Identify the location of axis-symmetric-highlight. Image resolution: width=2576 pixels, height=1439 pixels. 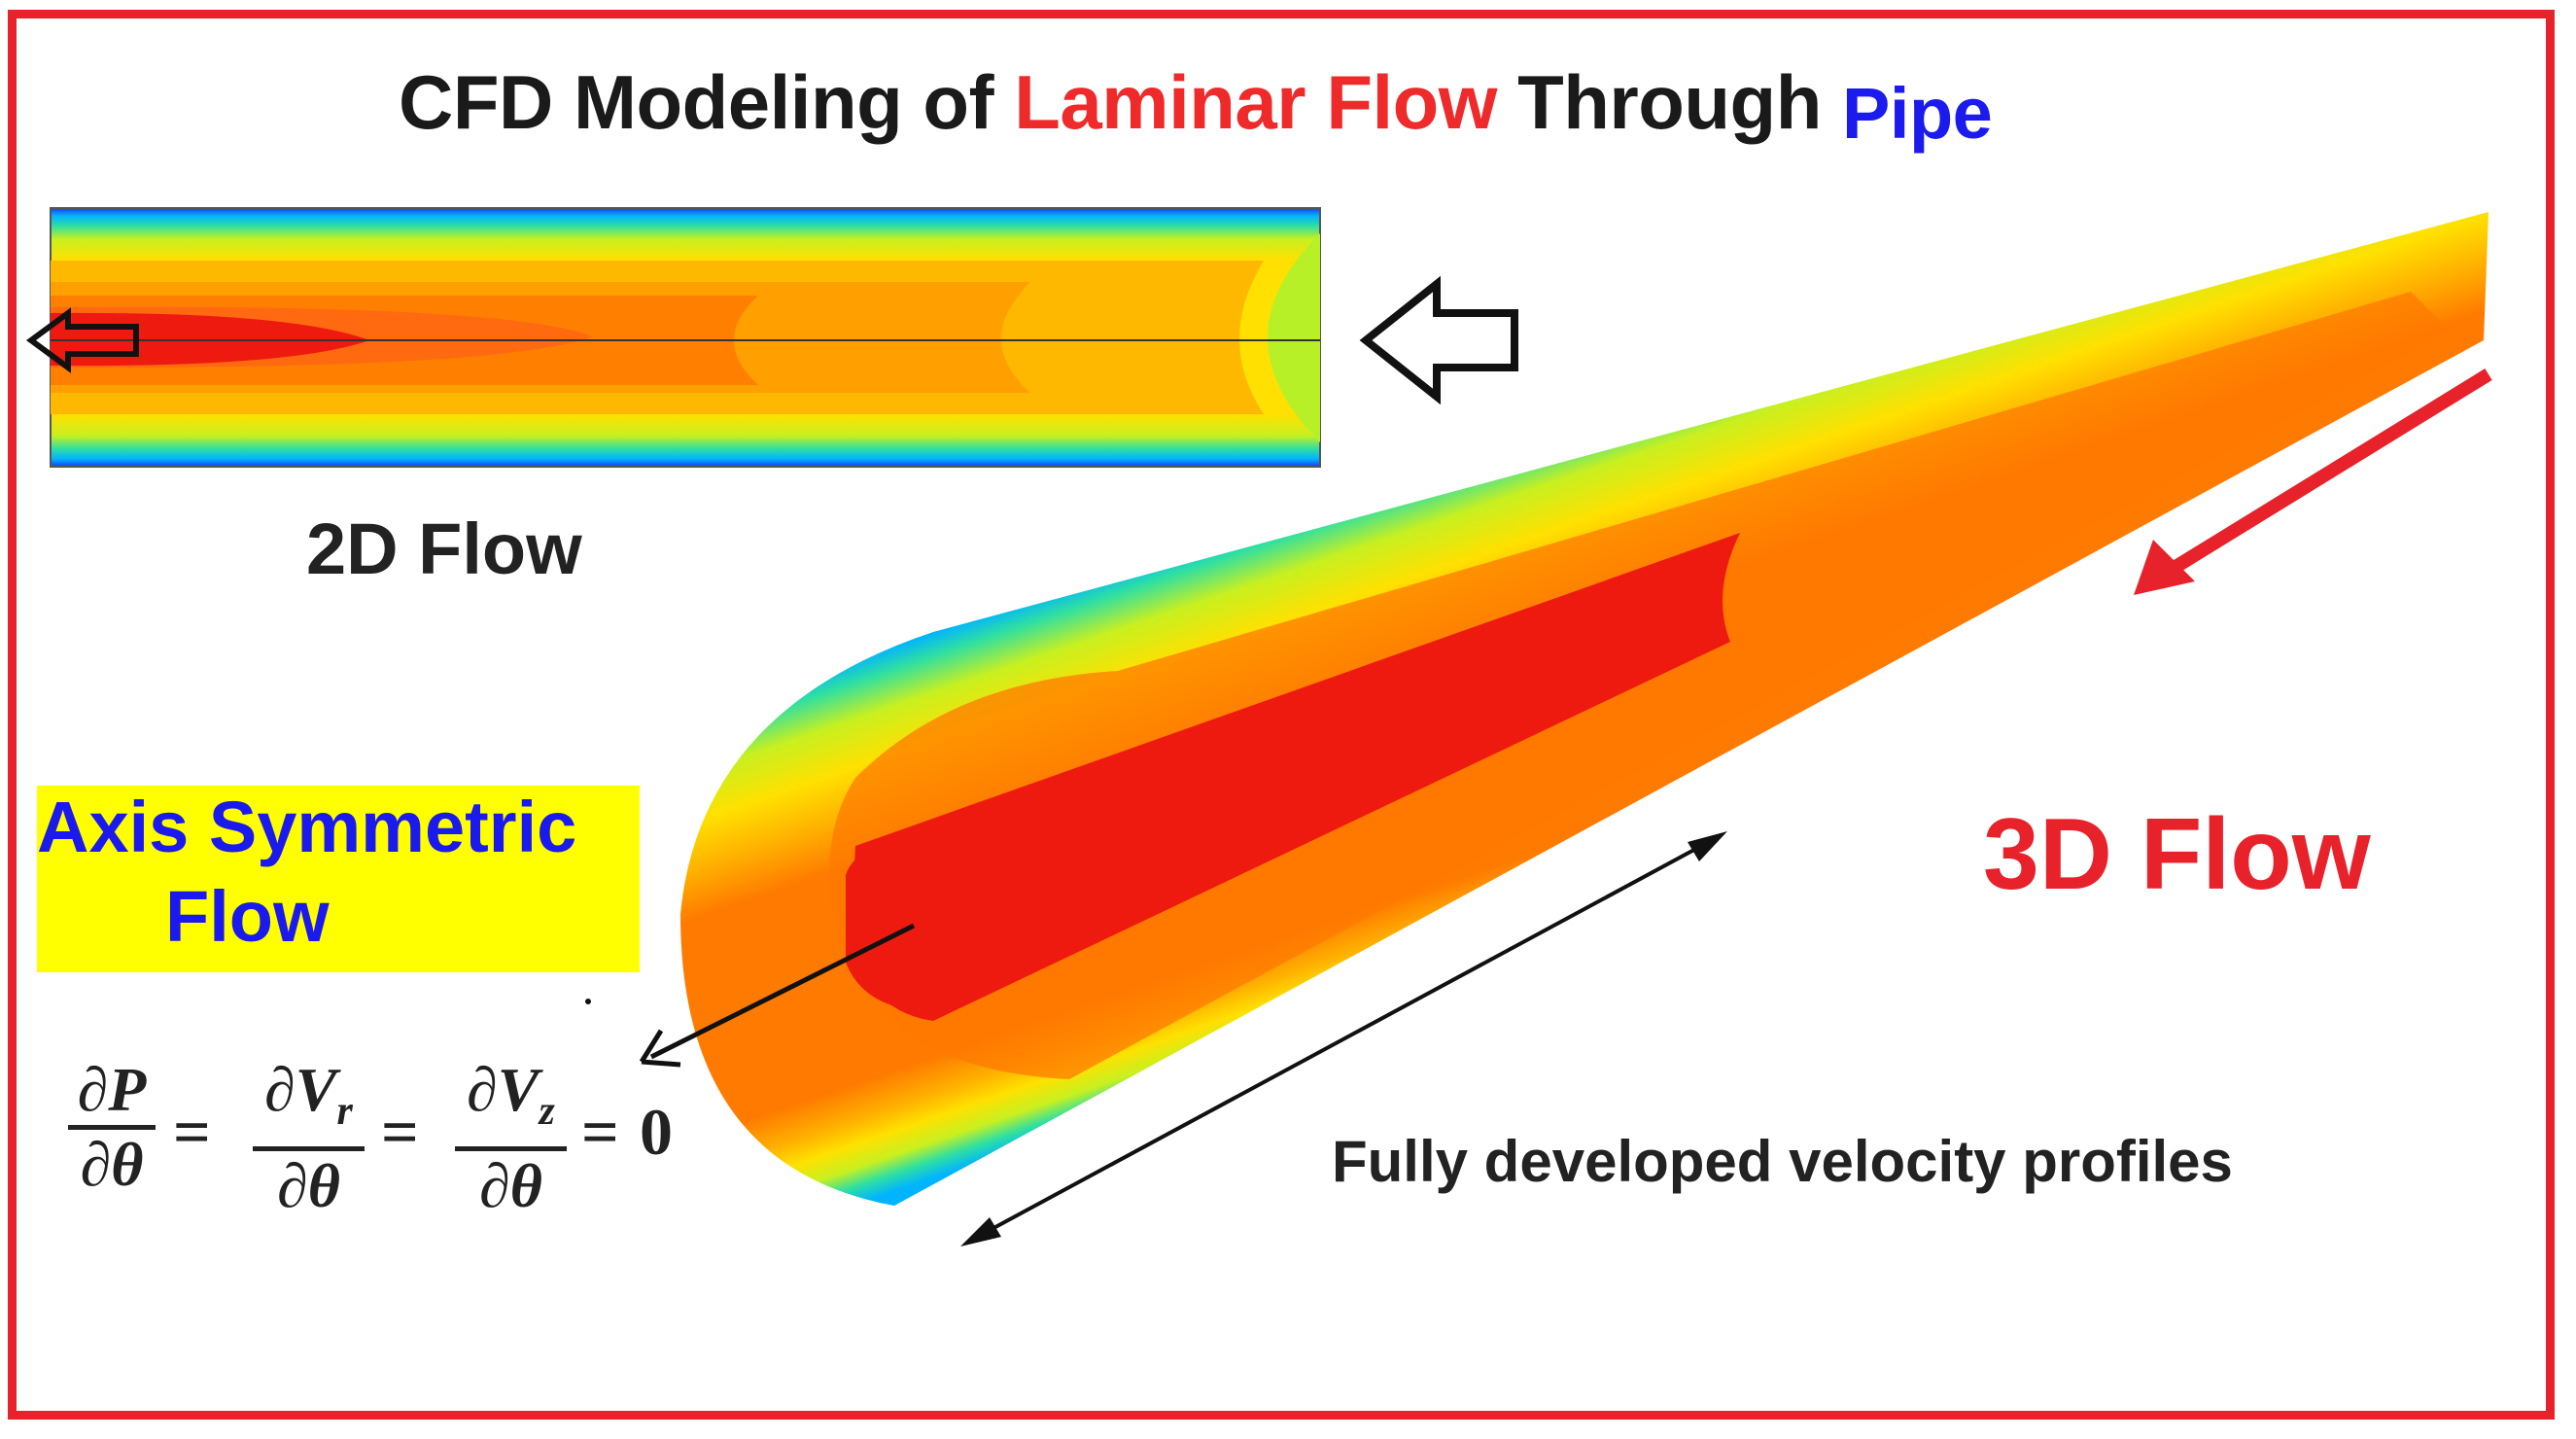
(339, 879).